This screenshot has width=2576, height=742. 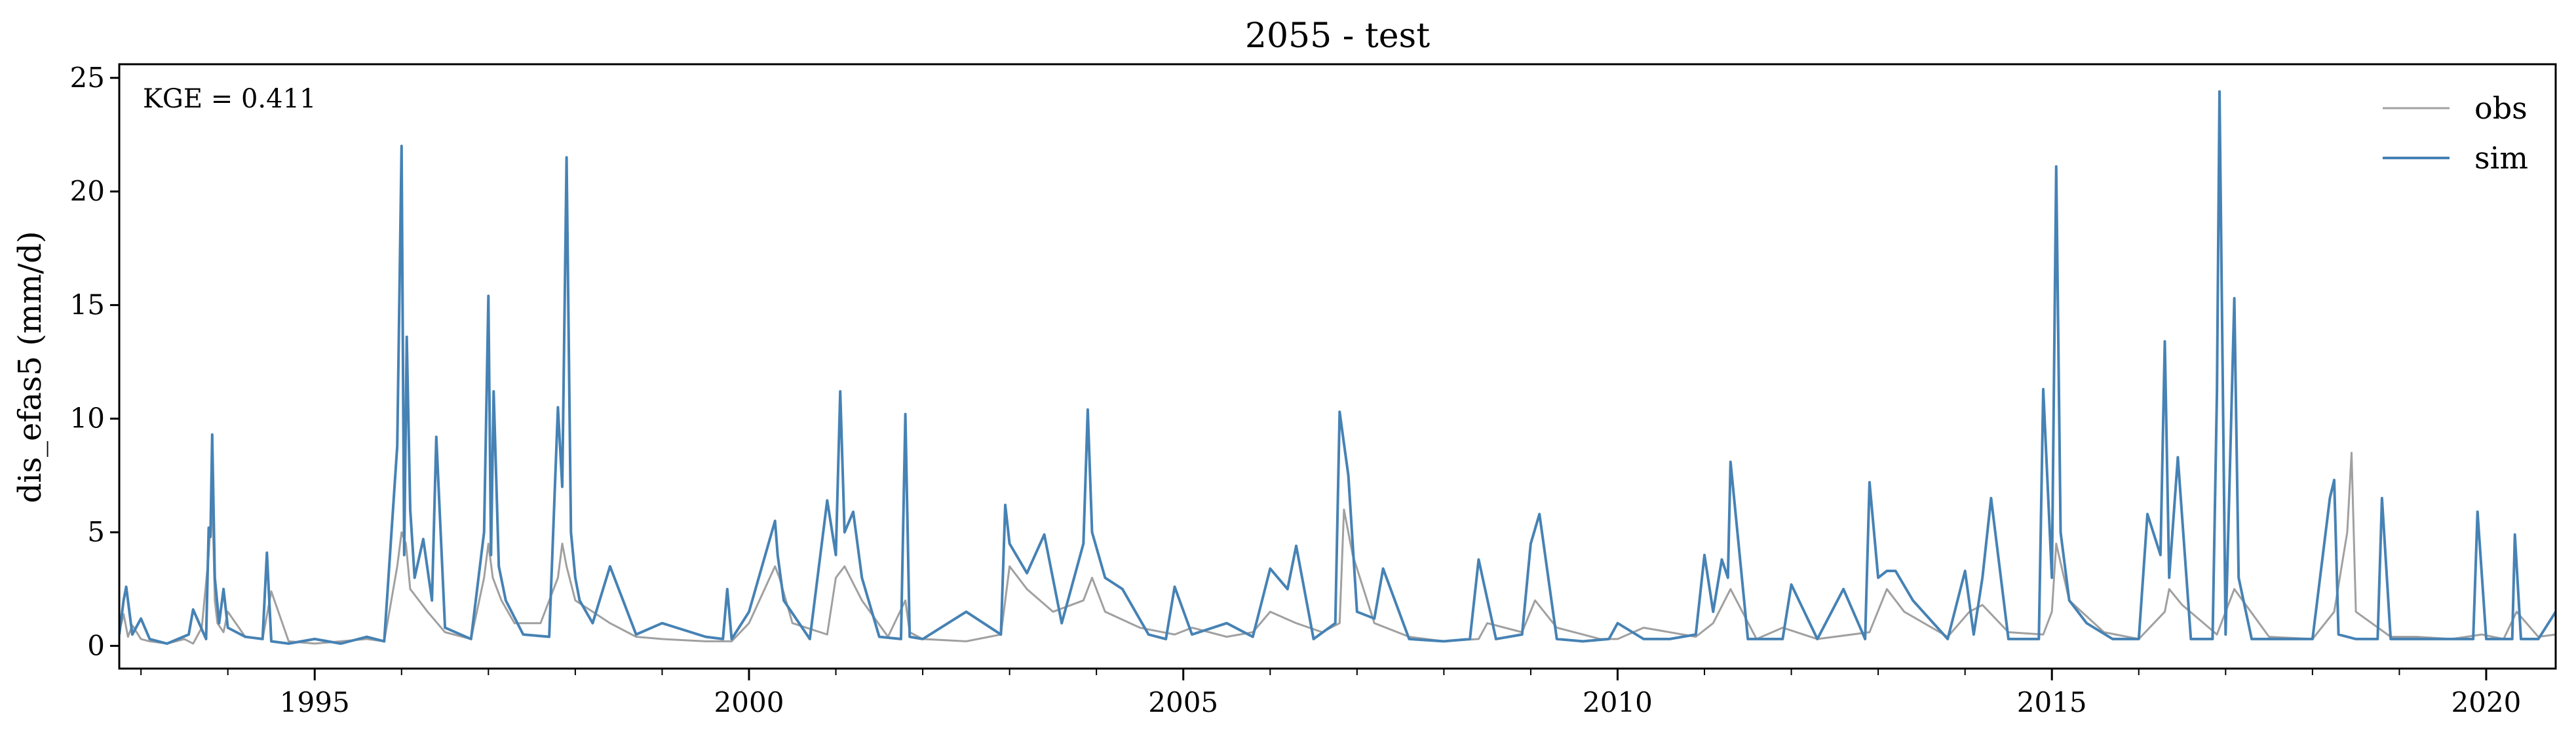 I want to click on y-axis-ticks: 0 5 10 15 20 25, so click(x=94, y=361).